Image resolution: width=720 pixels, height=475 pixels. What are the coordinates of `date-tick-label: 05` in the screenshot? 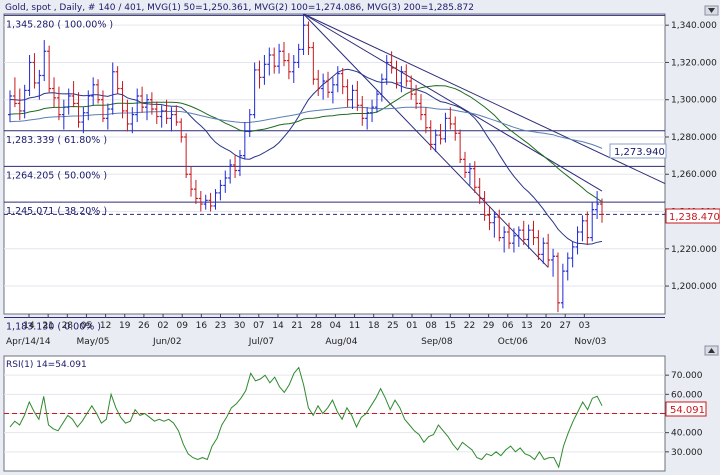 It's located at (86, 326).